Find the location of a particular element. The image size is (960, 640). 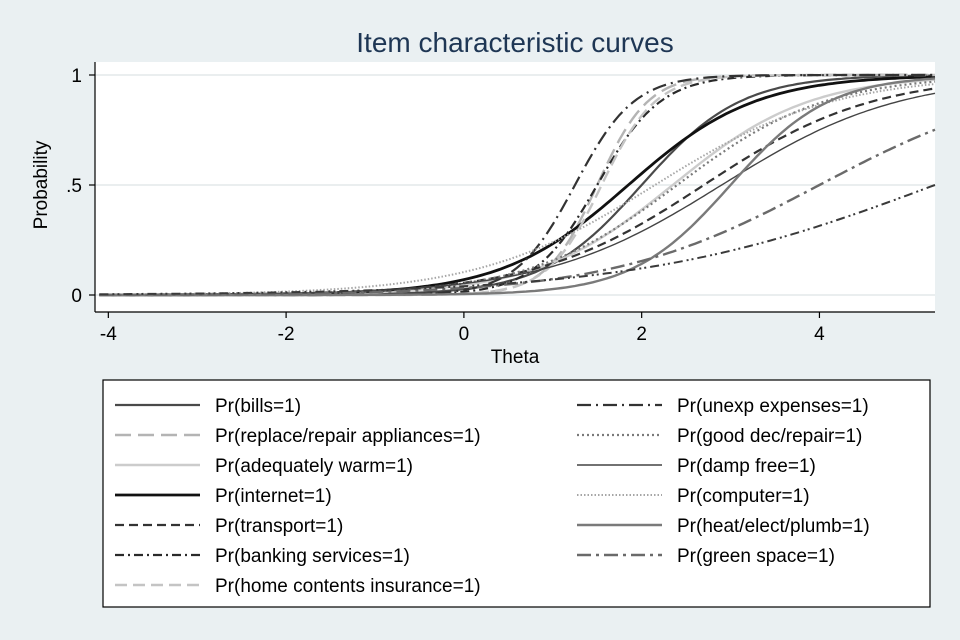

legend-label-1-4: Pr(heat/elect/plumb=1) is located at coordinates (773, 526).